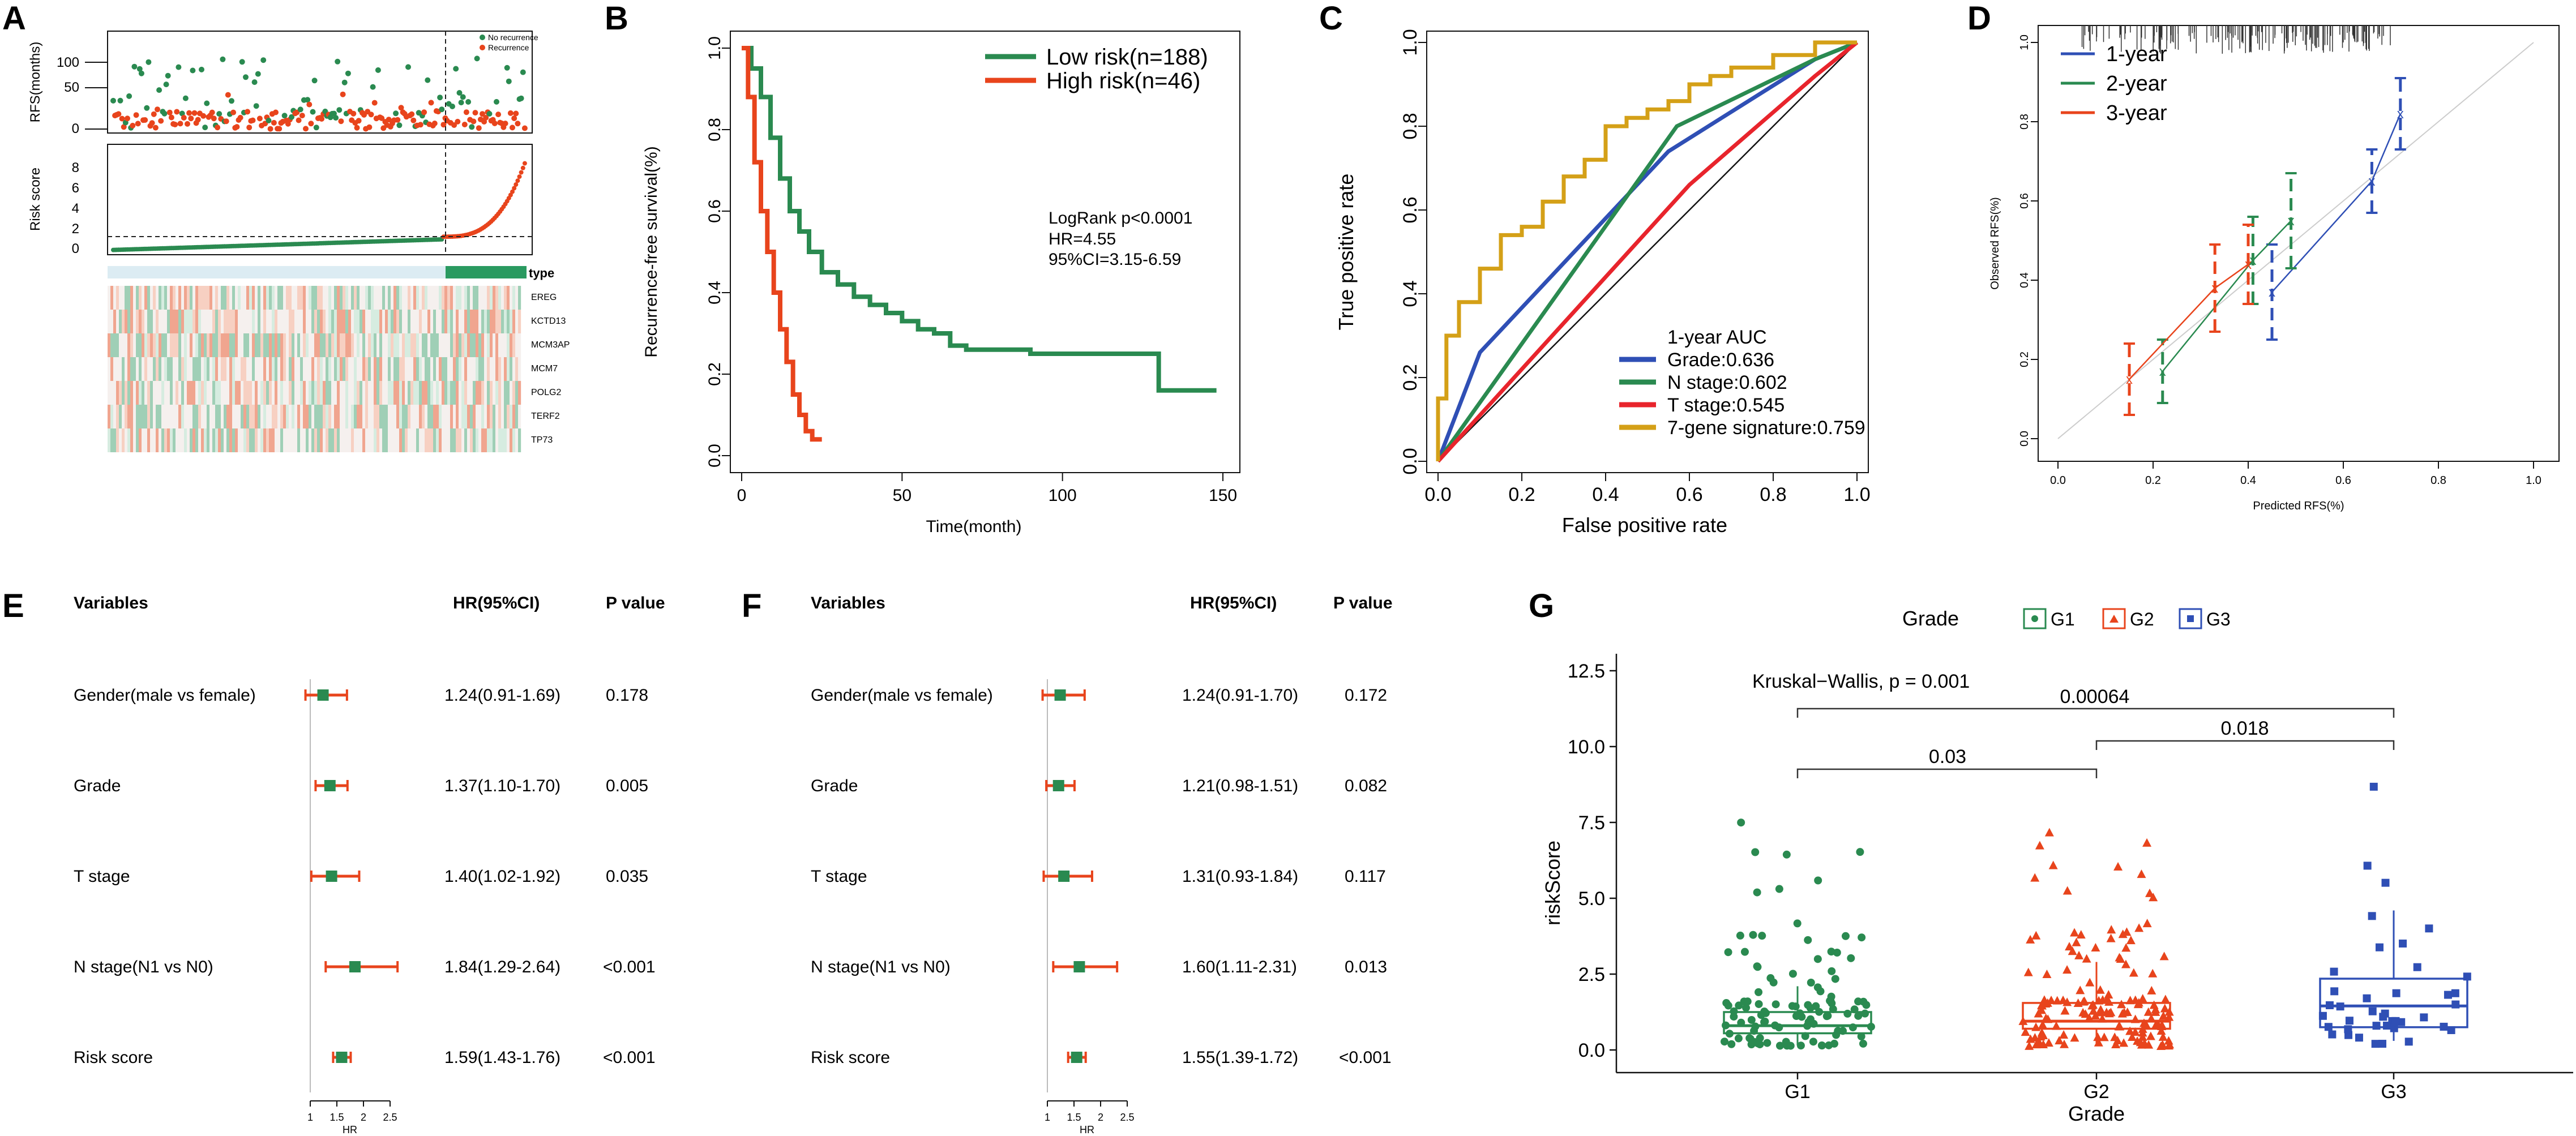  What do you see at coordinates (834, 786) in the screenshot?
I see `f-row-label: Grade` at bounding box center [834, 786].